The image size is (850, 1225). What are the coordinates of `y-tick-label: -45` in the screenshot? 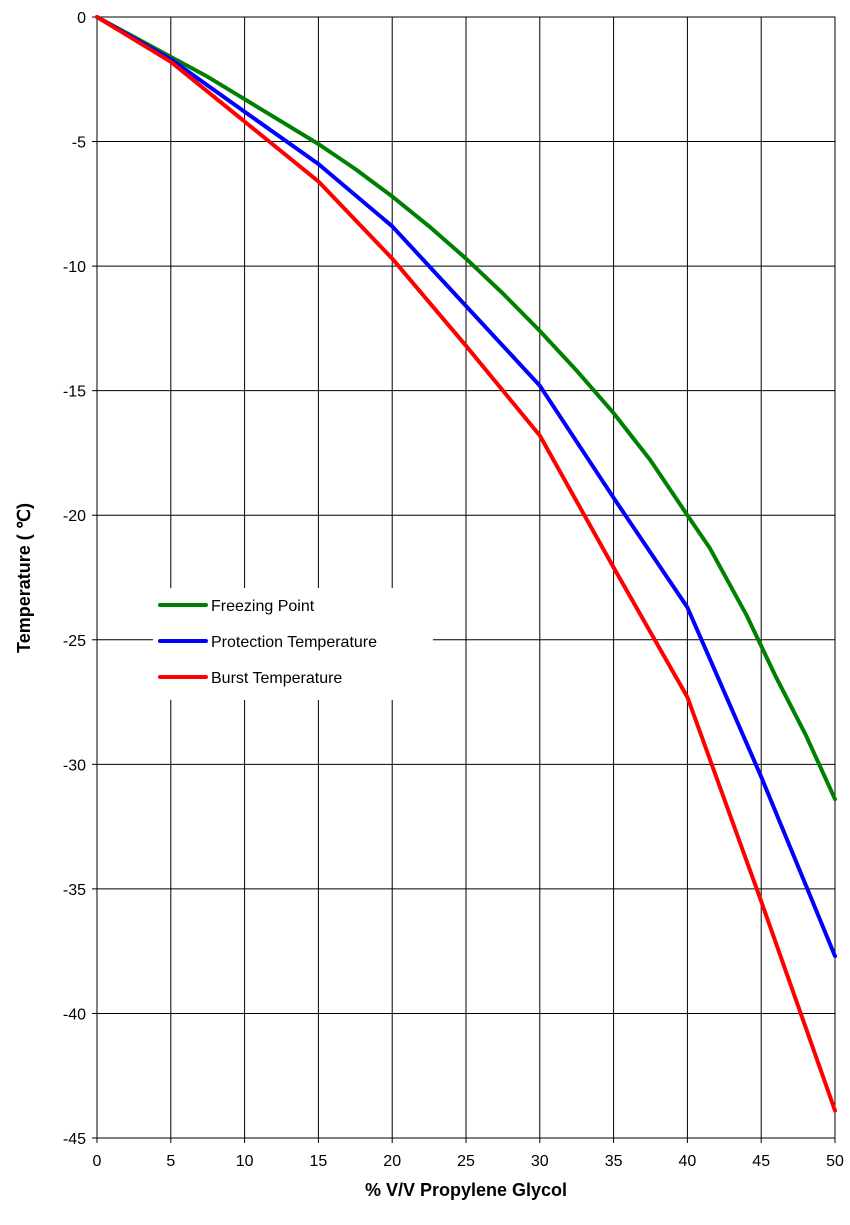 It's located at (74, 1139).